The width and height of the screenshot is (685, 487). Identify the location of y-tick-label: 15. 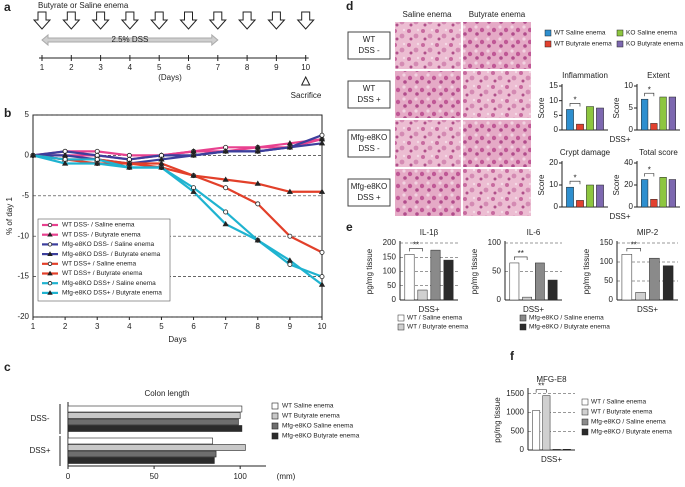
(553, 85).